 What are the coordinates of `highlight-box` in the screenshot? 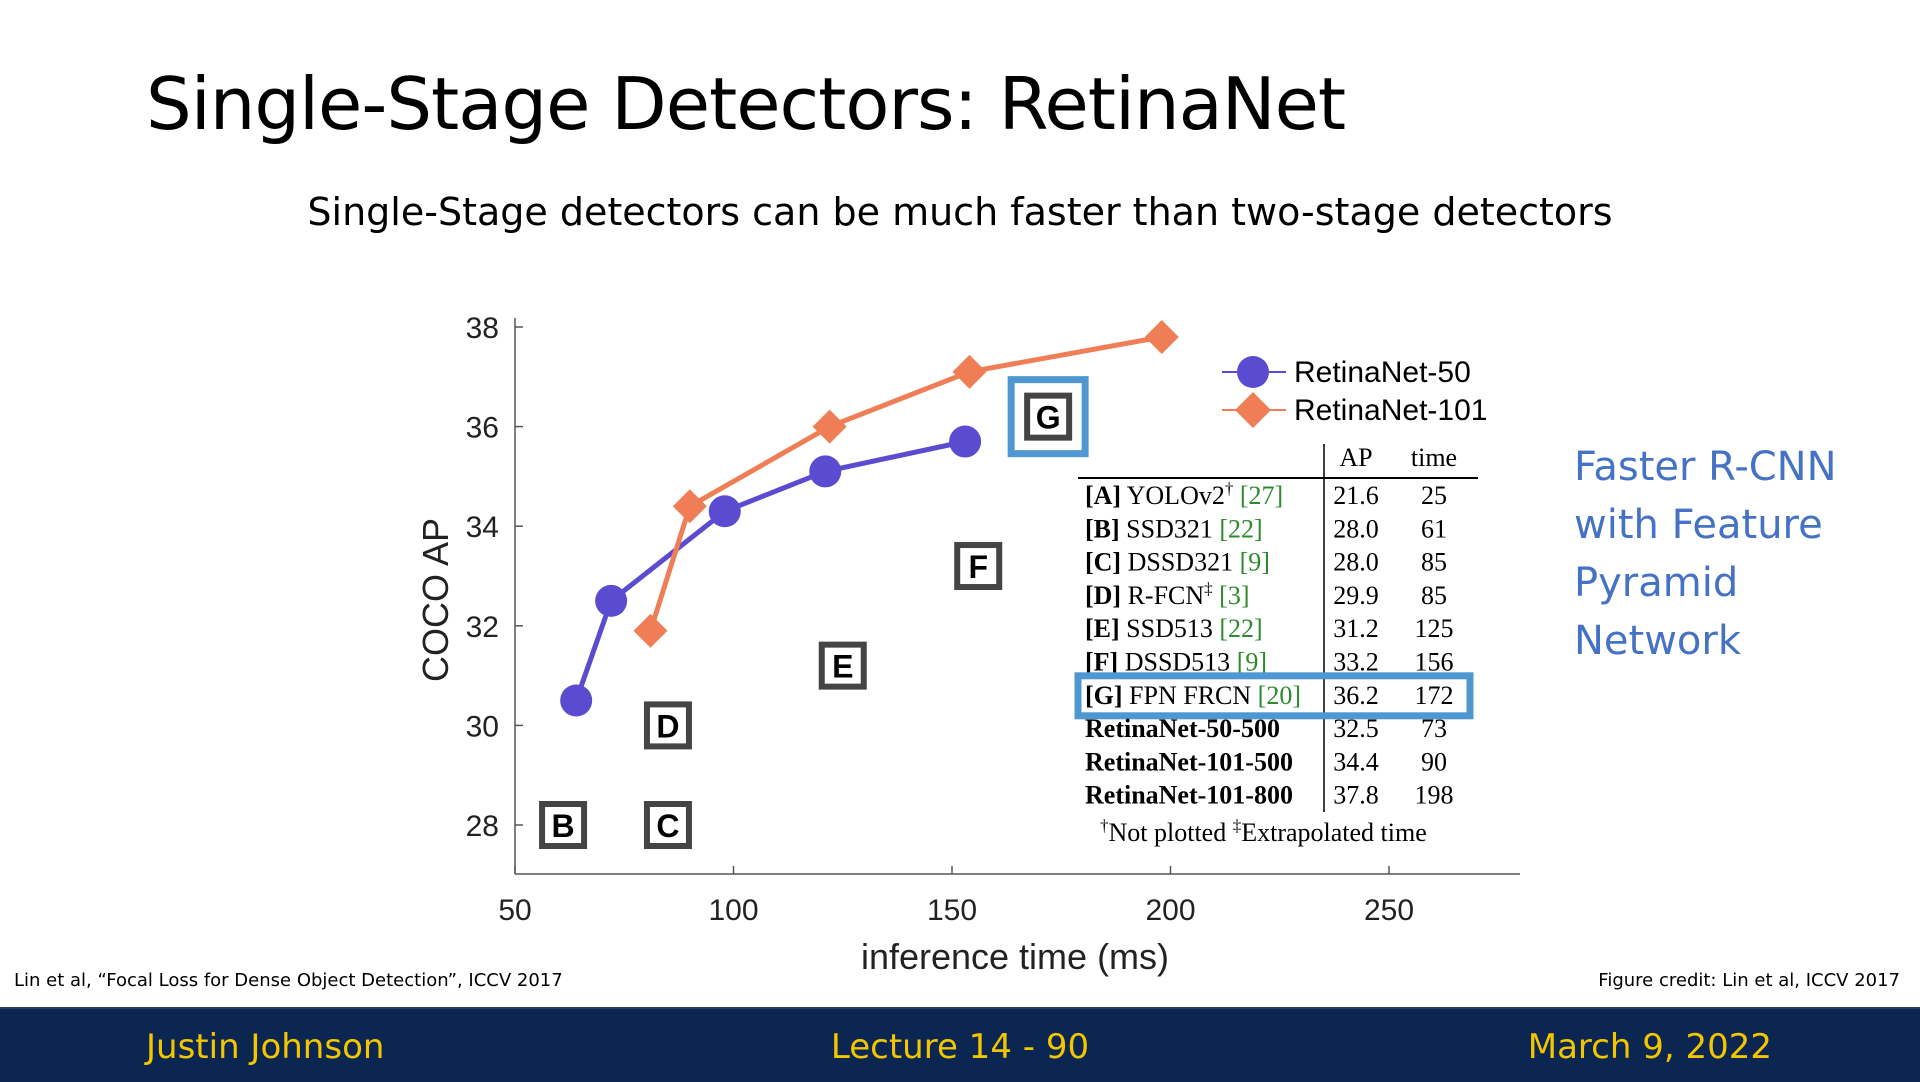 It's located at (1048, 417).